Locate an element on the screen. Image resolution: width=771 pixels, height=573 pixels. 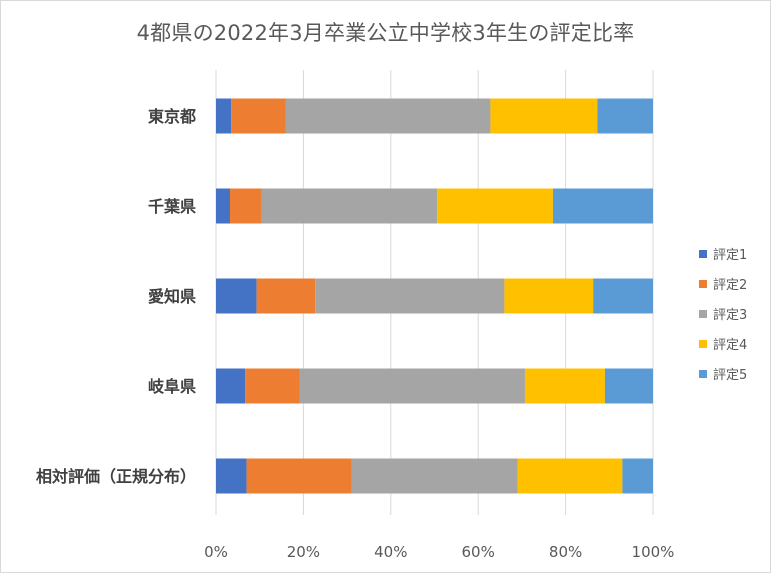
x-tick-label: 0% is located at coordinates (216, 552).